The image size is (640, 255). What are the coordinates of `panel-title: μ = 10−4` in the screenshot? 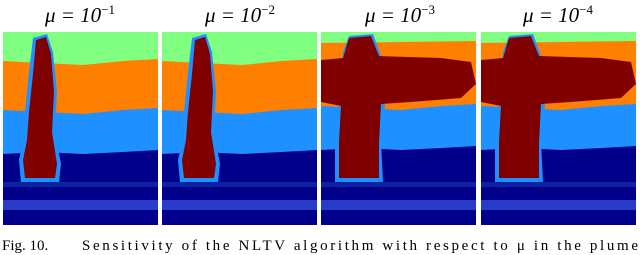 It's located at (558, 14).